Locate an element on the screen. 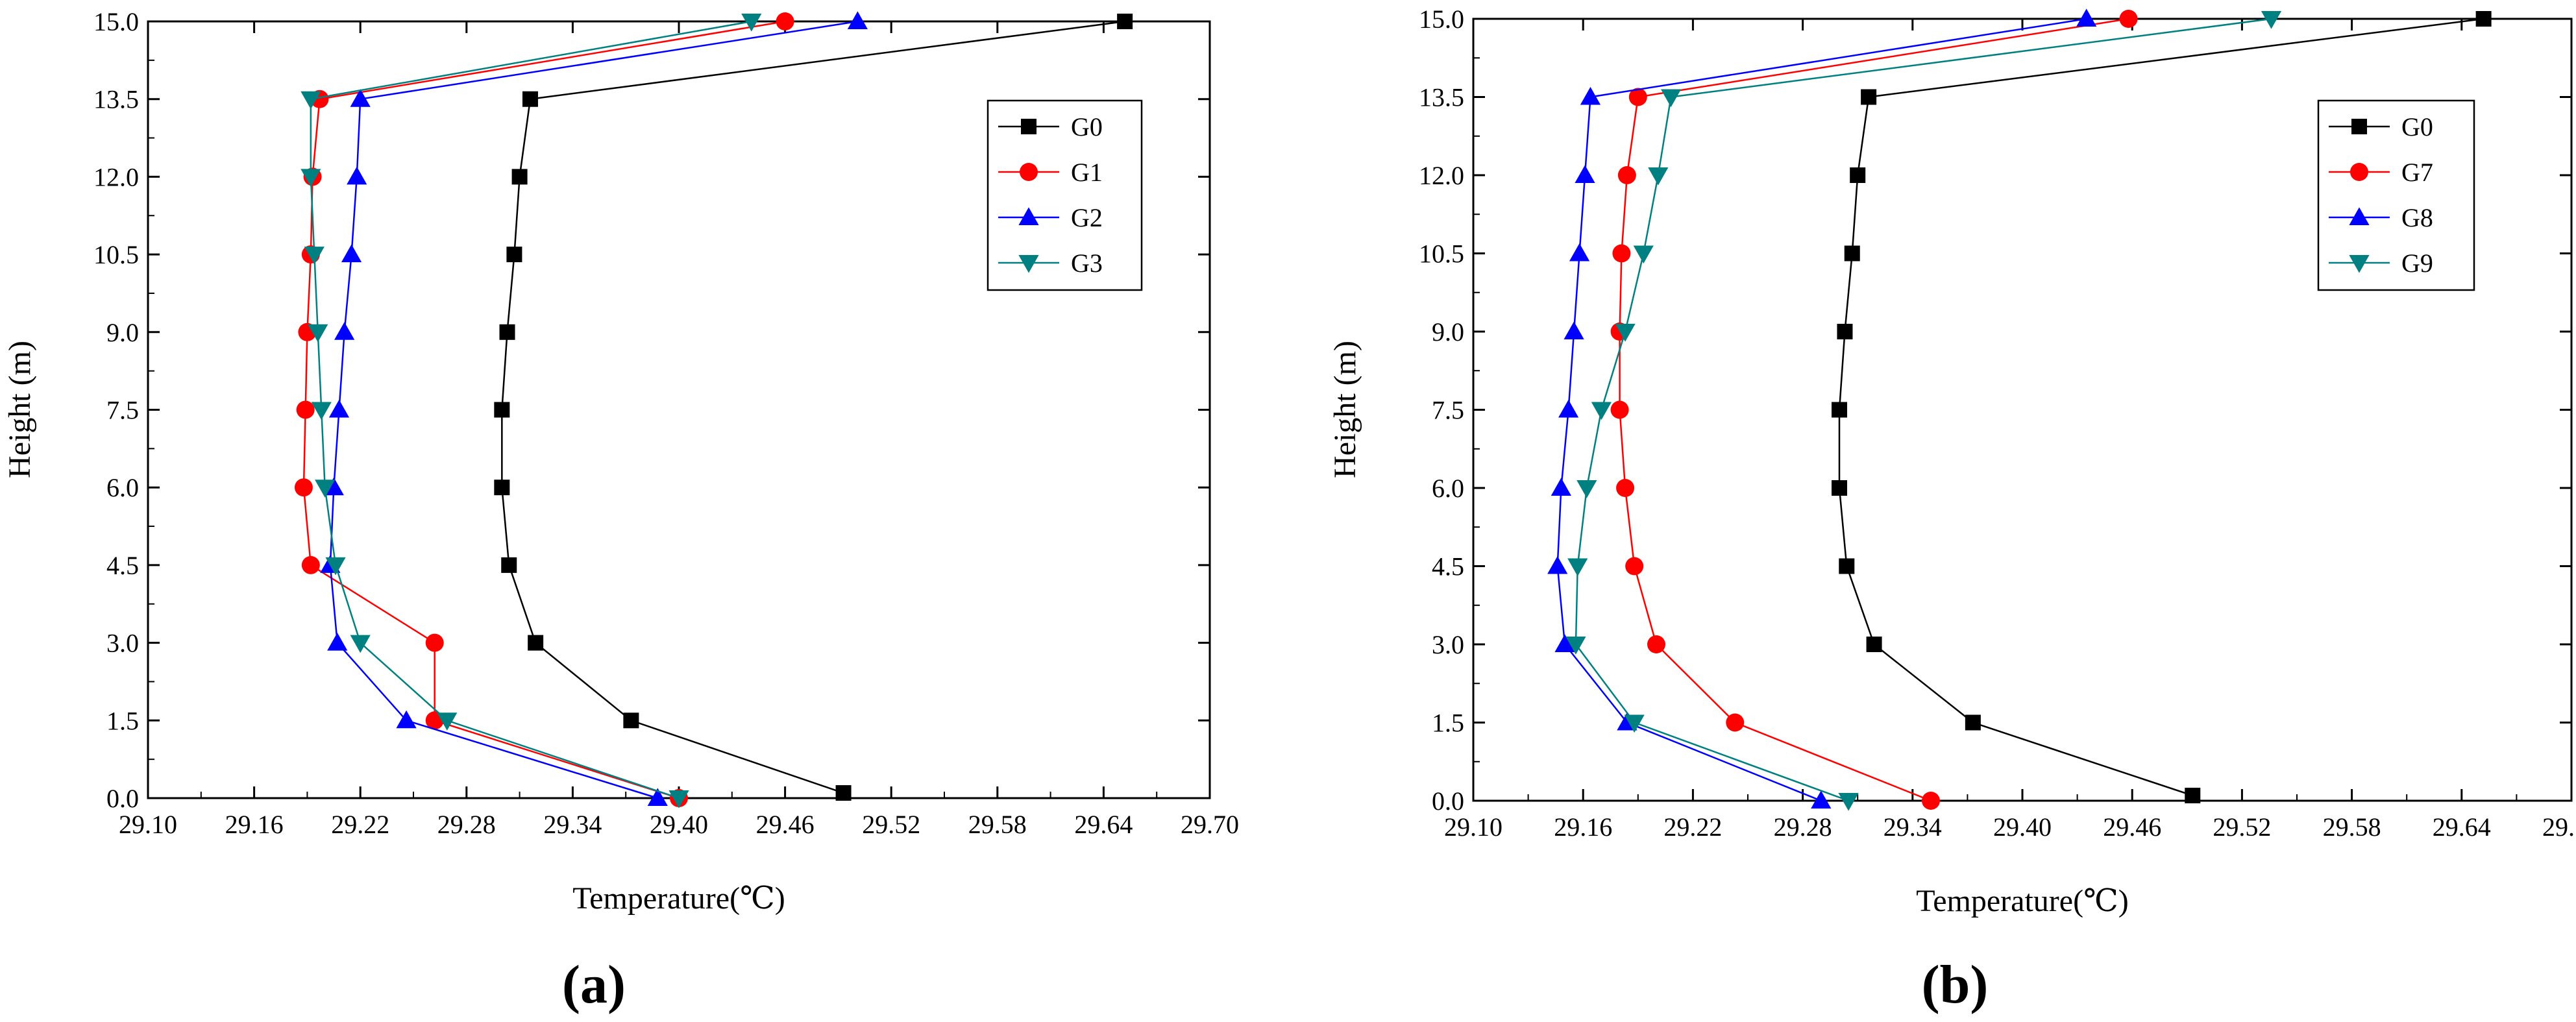  legend-a: G0 G1 G2 G3 is located at coordinates (1065, 195).